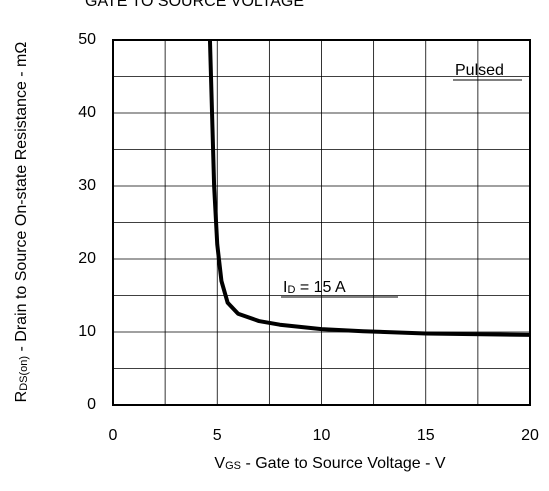 The image size is (549, 491). Describe the element at coordinates (21, 397) in the screenshot. I see `y-label-main: R` at that location.